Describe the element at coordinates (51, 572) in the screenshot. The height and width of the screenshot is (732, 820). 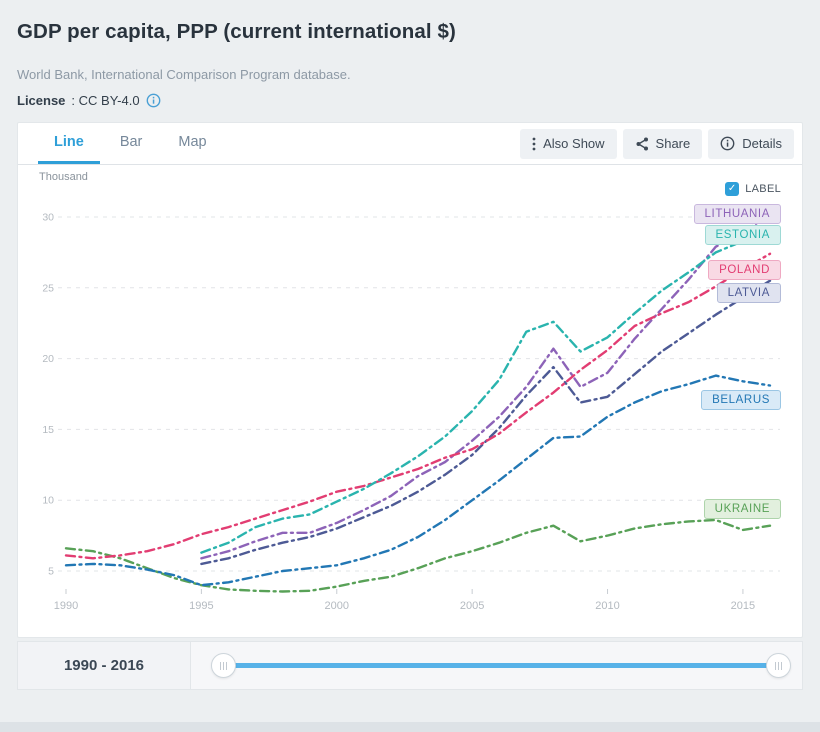
I see `y-tick-5: 5` at that location.